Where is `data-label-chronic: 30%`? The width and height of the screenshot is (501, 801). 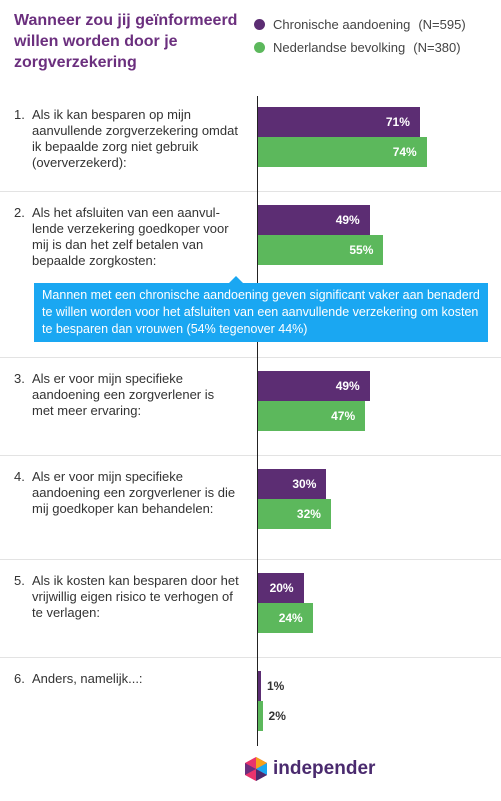 data-label-chronic: 30% is located at coordinates (304, 484).